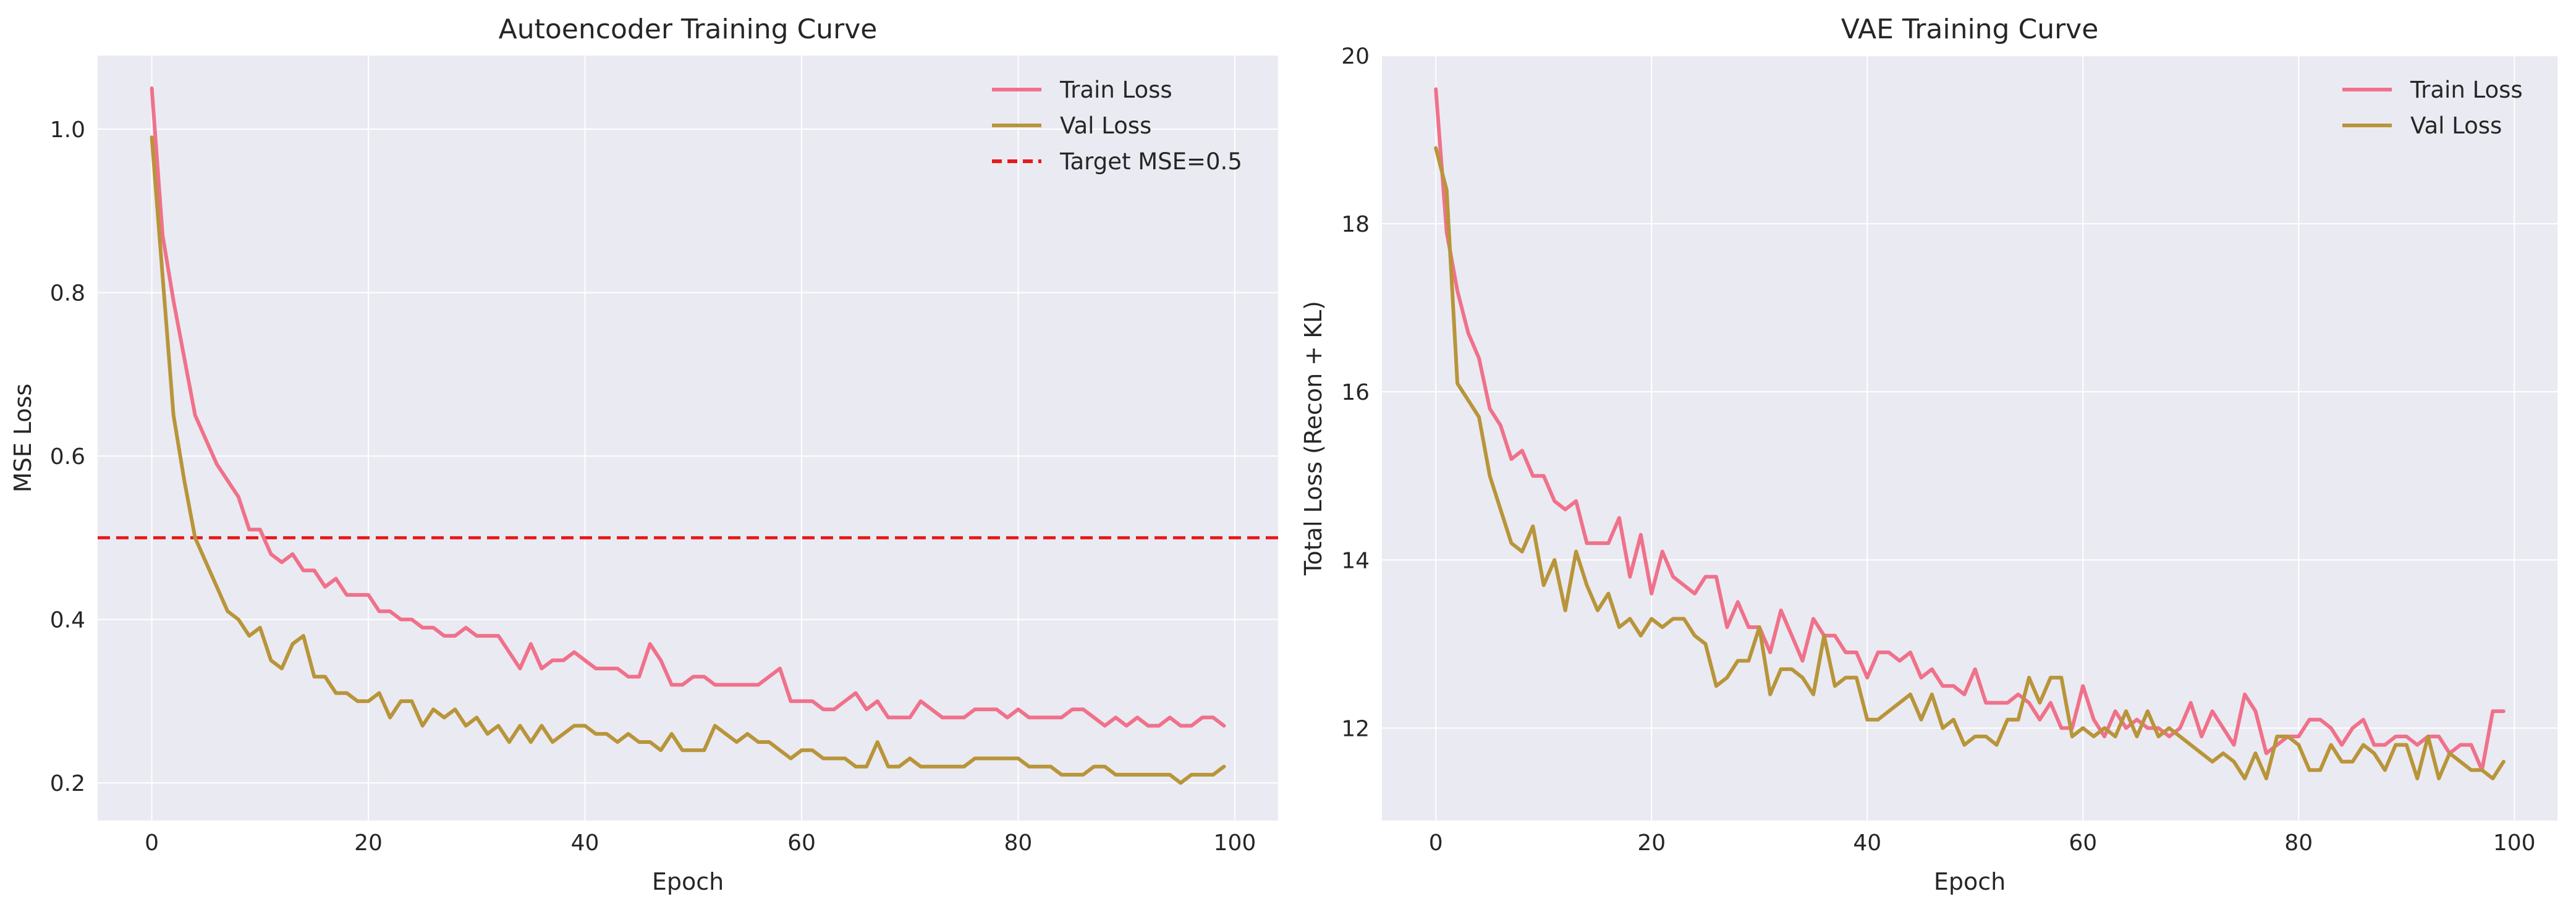 The height and width of the screenshot is (907, 2576). What do you see at coordinates (1355, 224) in the screenshot?
I see `y-tick-label: 18` at bounding box center [1355, 224].